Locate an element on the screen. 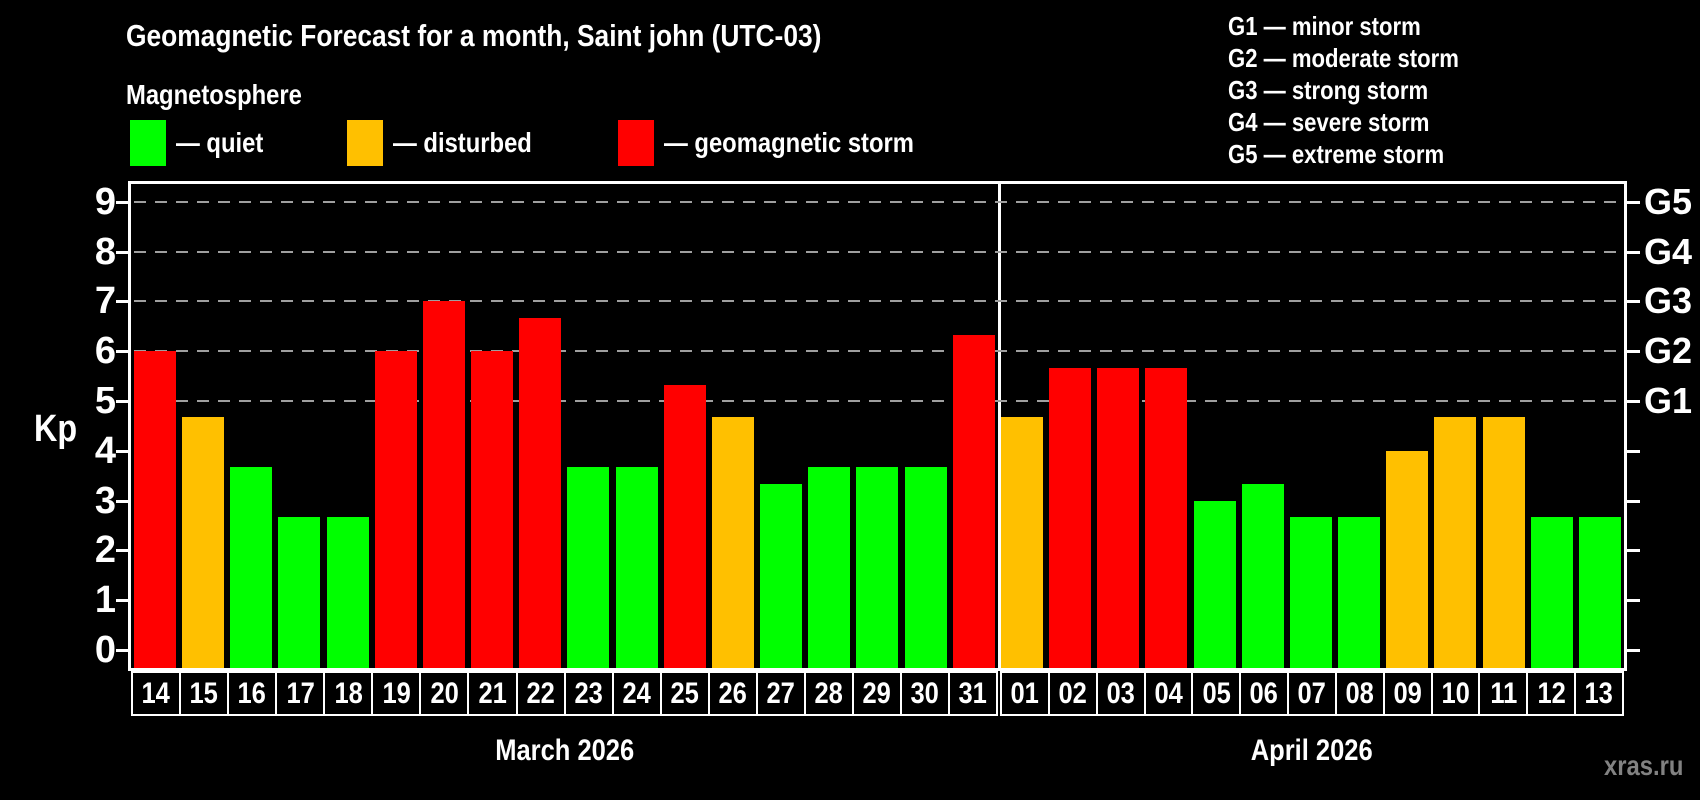 Image resolution: width=1700 pixels, height=800 pixels. date-cell: 29 is located at coordinates (876, 693).